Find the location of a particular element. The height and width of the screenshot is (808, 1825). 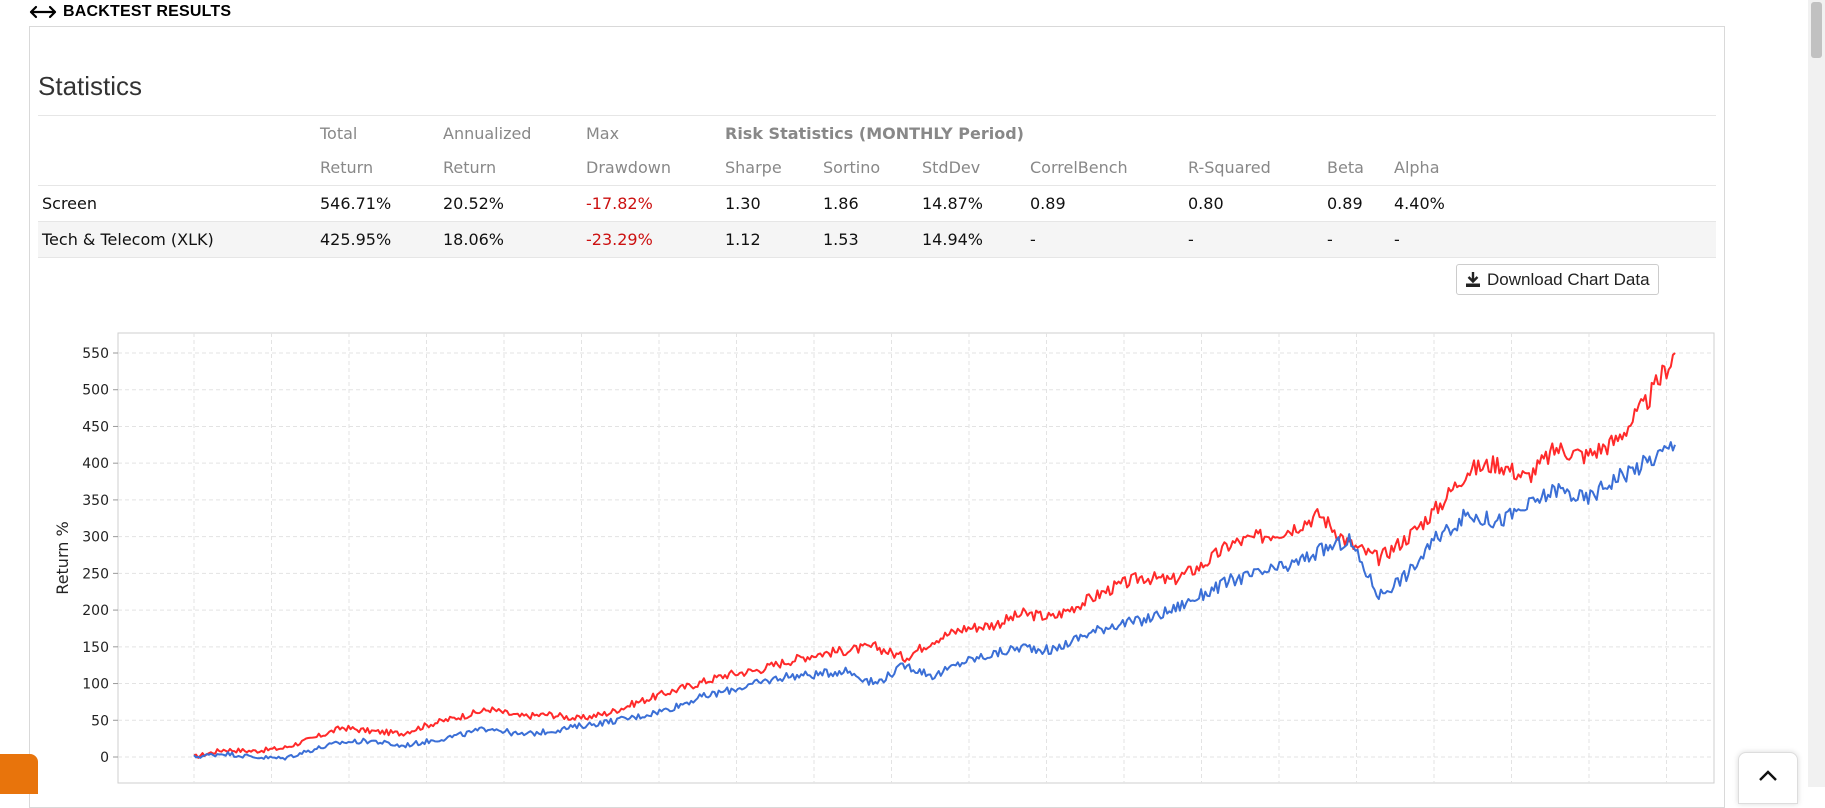

cell-sharpe: 1.30 is located at coordinates (770, 203).